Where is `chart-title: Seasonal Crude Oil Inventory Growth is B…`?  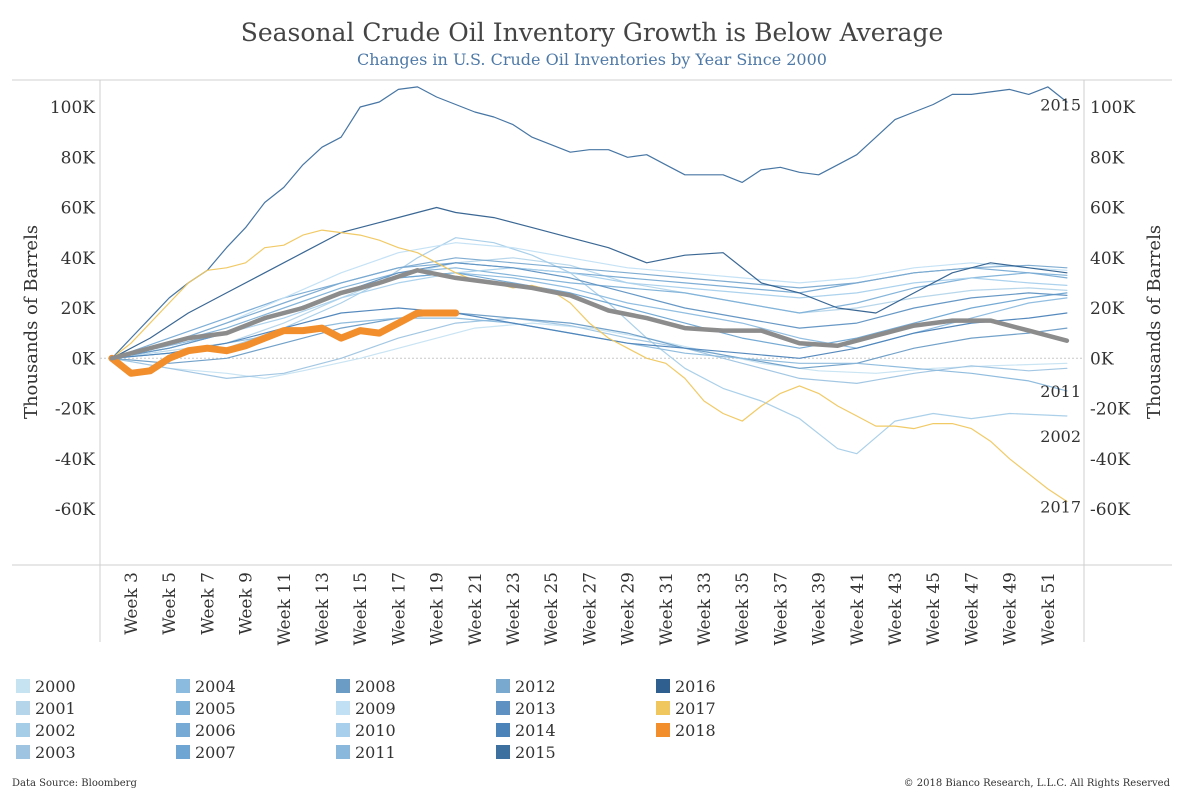 chart-title: Seasonal Crude Oil Inventory Growth is B… is located at coordinates (592, 32).